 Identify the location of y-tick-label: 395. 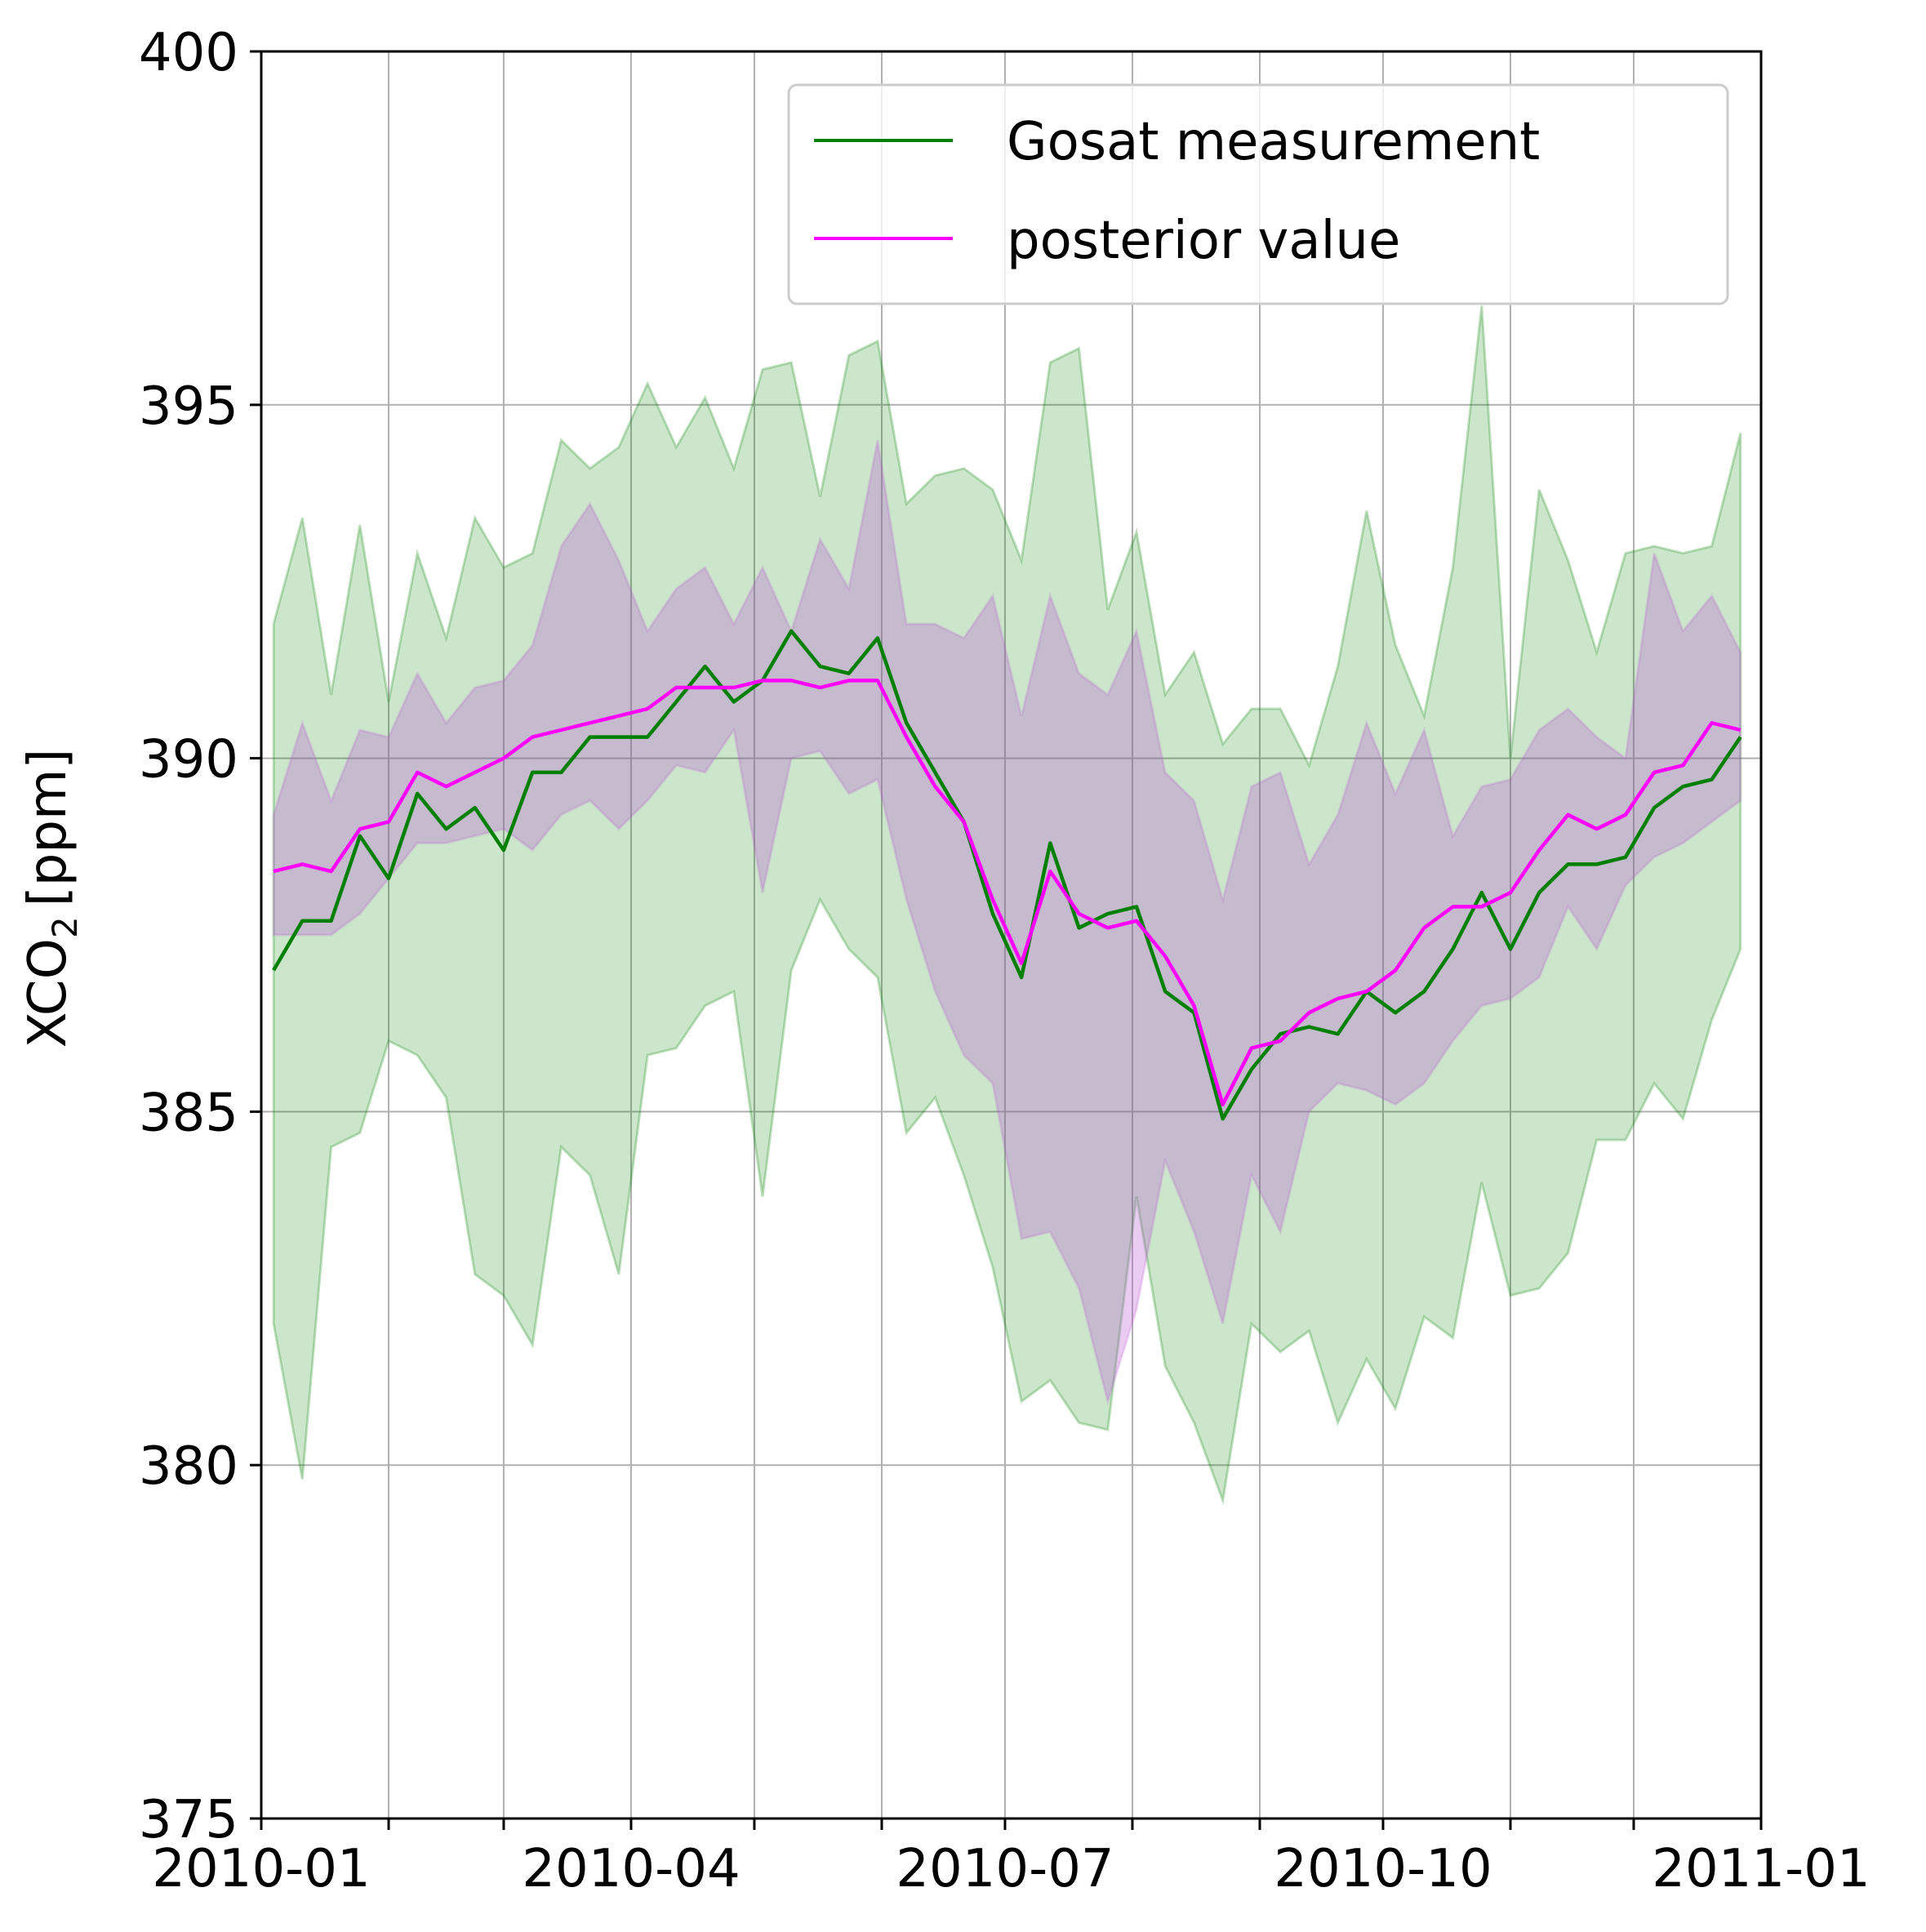
(188, 406).